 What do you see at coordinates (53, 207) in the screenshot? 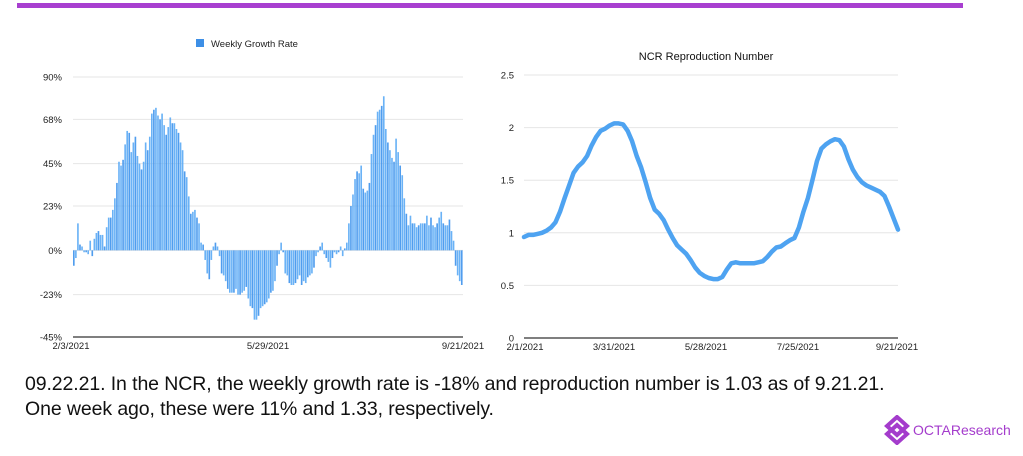
I see `y-tick-label: 23%` at bounding box center [53, 207].